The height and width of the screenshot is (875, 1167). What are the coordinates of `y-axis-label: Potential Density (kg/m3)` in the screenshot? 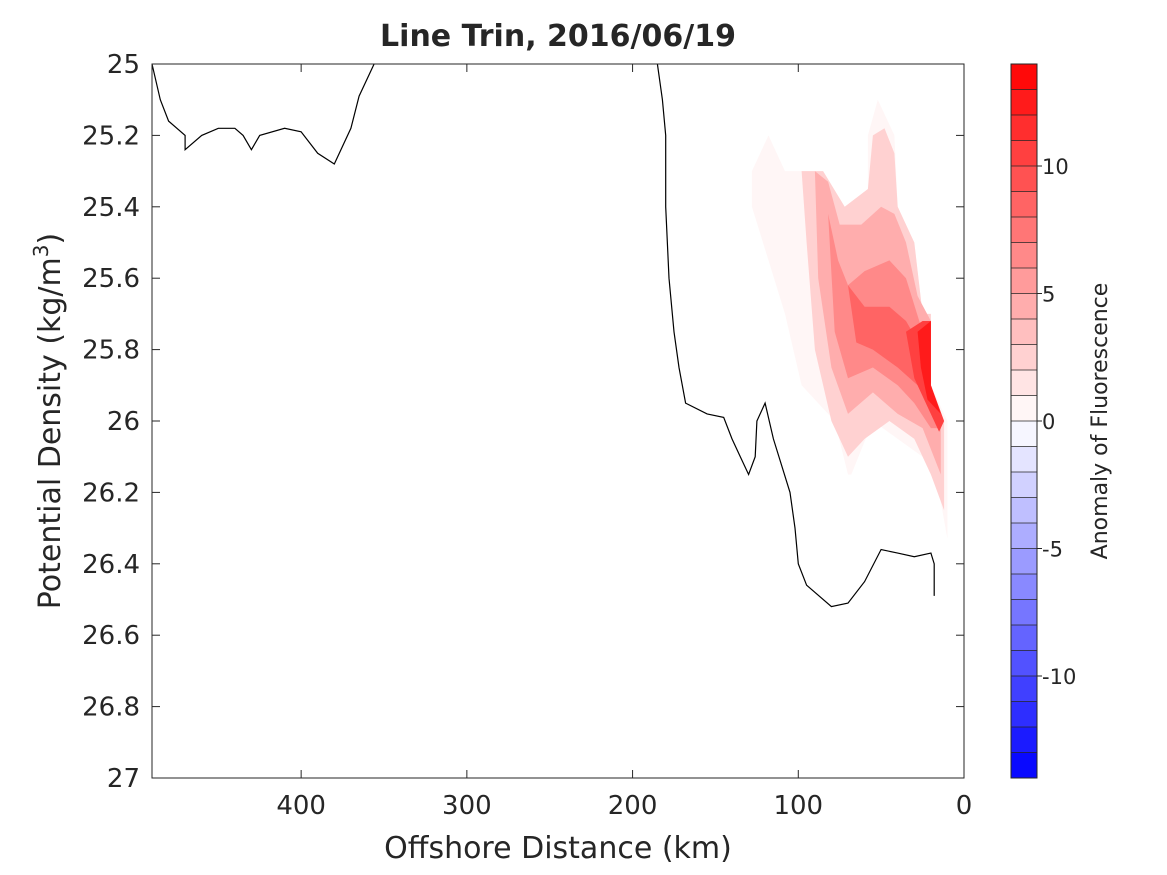 It's located at (48, 421).